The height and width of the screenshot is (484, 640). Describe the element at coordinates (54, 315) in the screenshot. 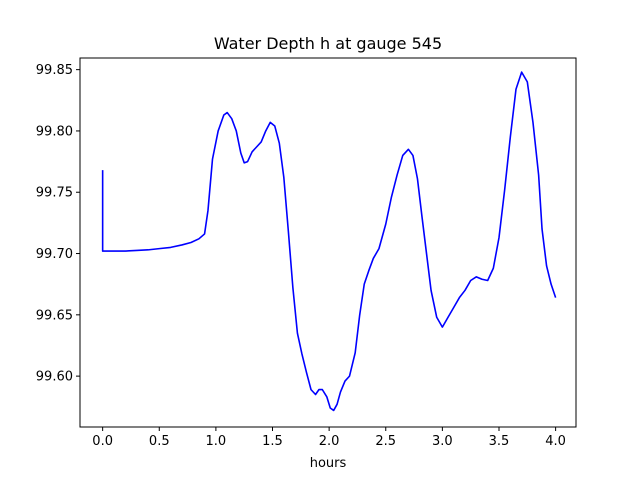

I see `y-tick-label: 99.65` at that location.